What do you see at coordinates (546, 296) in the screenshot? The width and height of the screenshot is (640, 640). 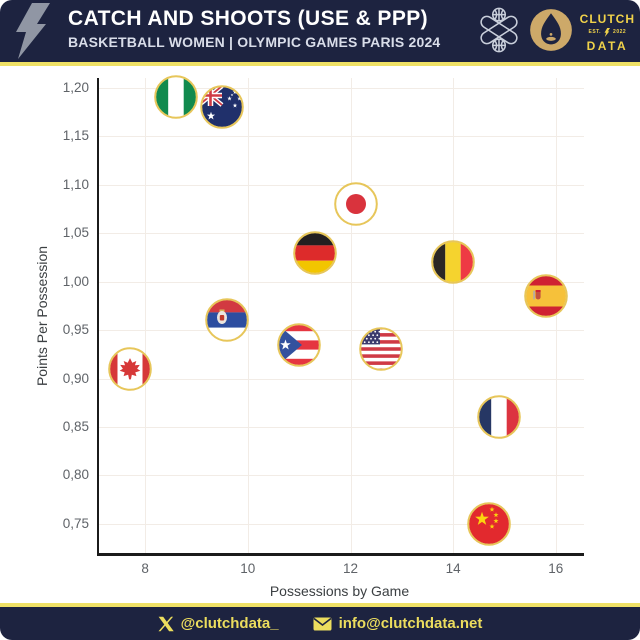 I see `flag-marker-spain` at bounding box center [546, 296].